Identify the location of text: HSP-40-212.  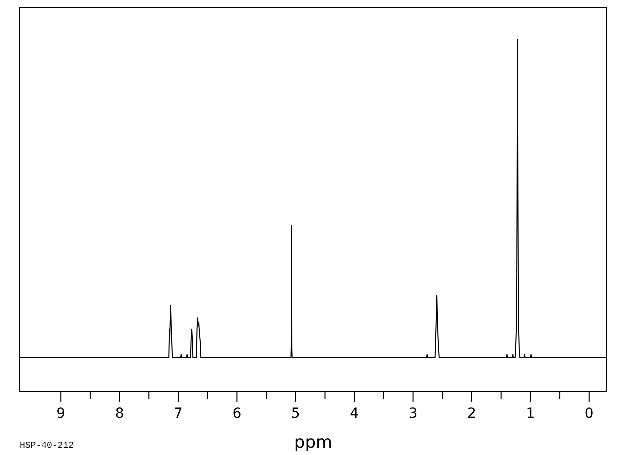
(47, 446).